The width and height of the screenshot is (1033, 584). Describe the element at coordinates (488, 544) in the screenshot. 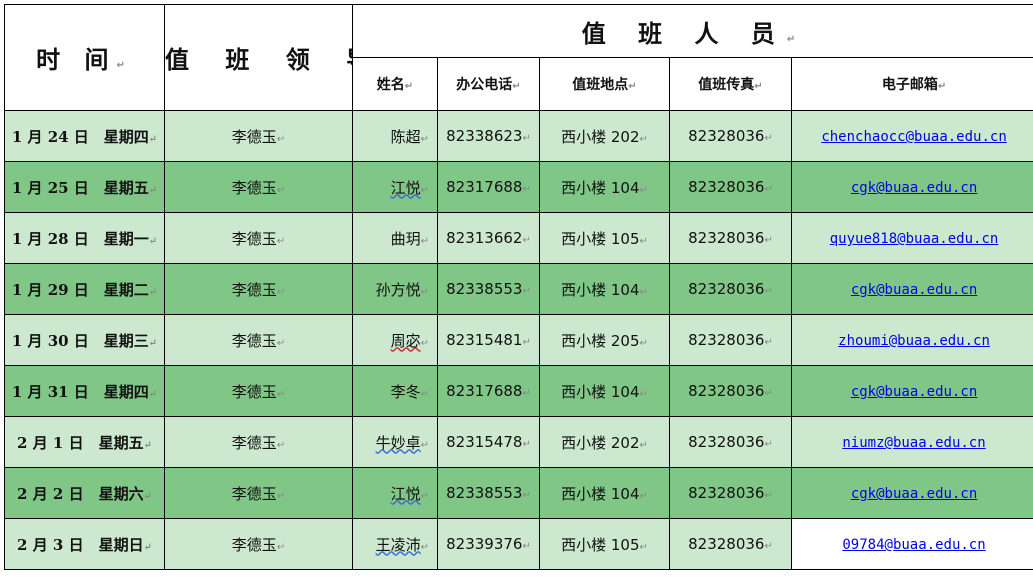

I see `phone-cell: 82339376` at that location.